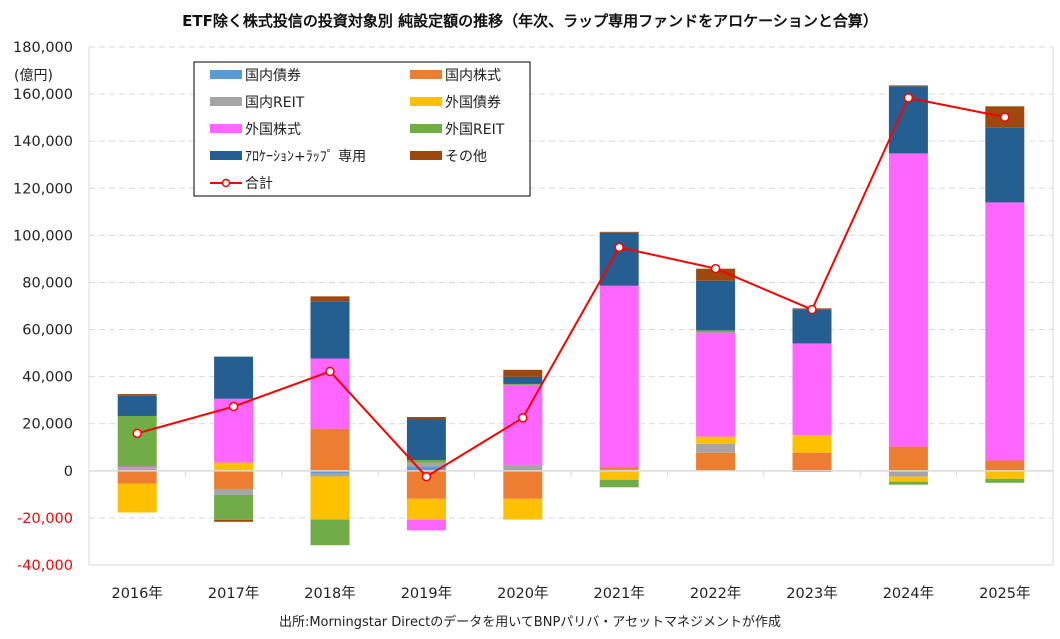 The width and height of the screenshot is (1060, 639). Describe the element at coordinates (475, 130) in the screenshot. I see `legend-label: 外国REIT` at that location.